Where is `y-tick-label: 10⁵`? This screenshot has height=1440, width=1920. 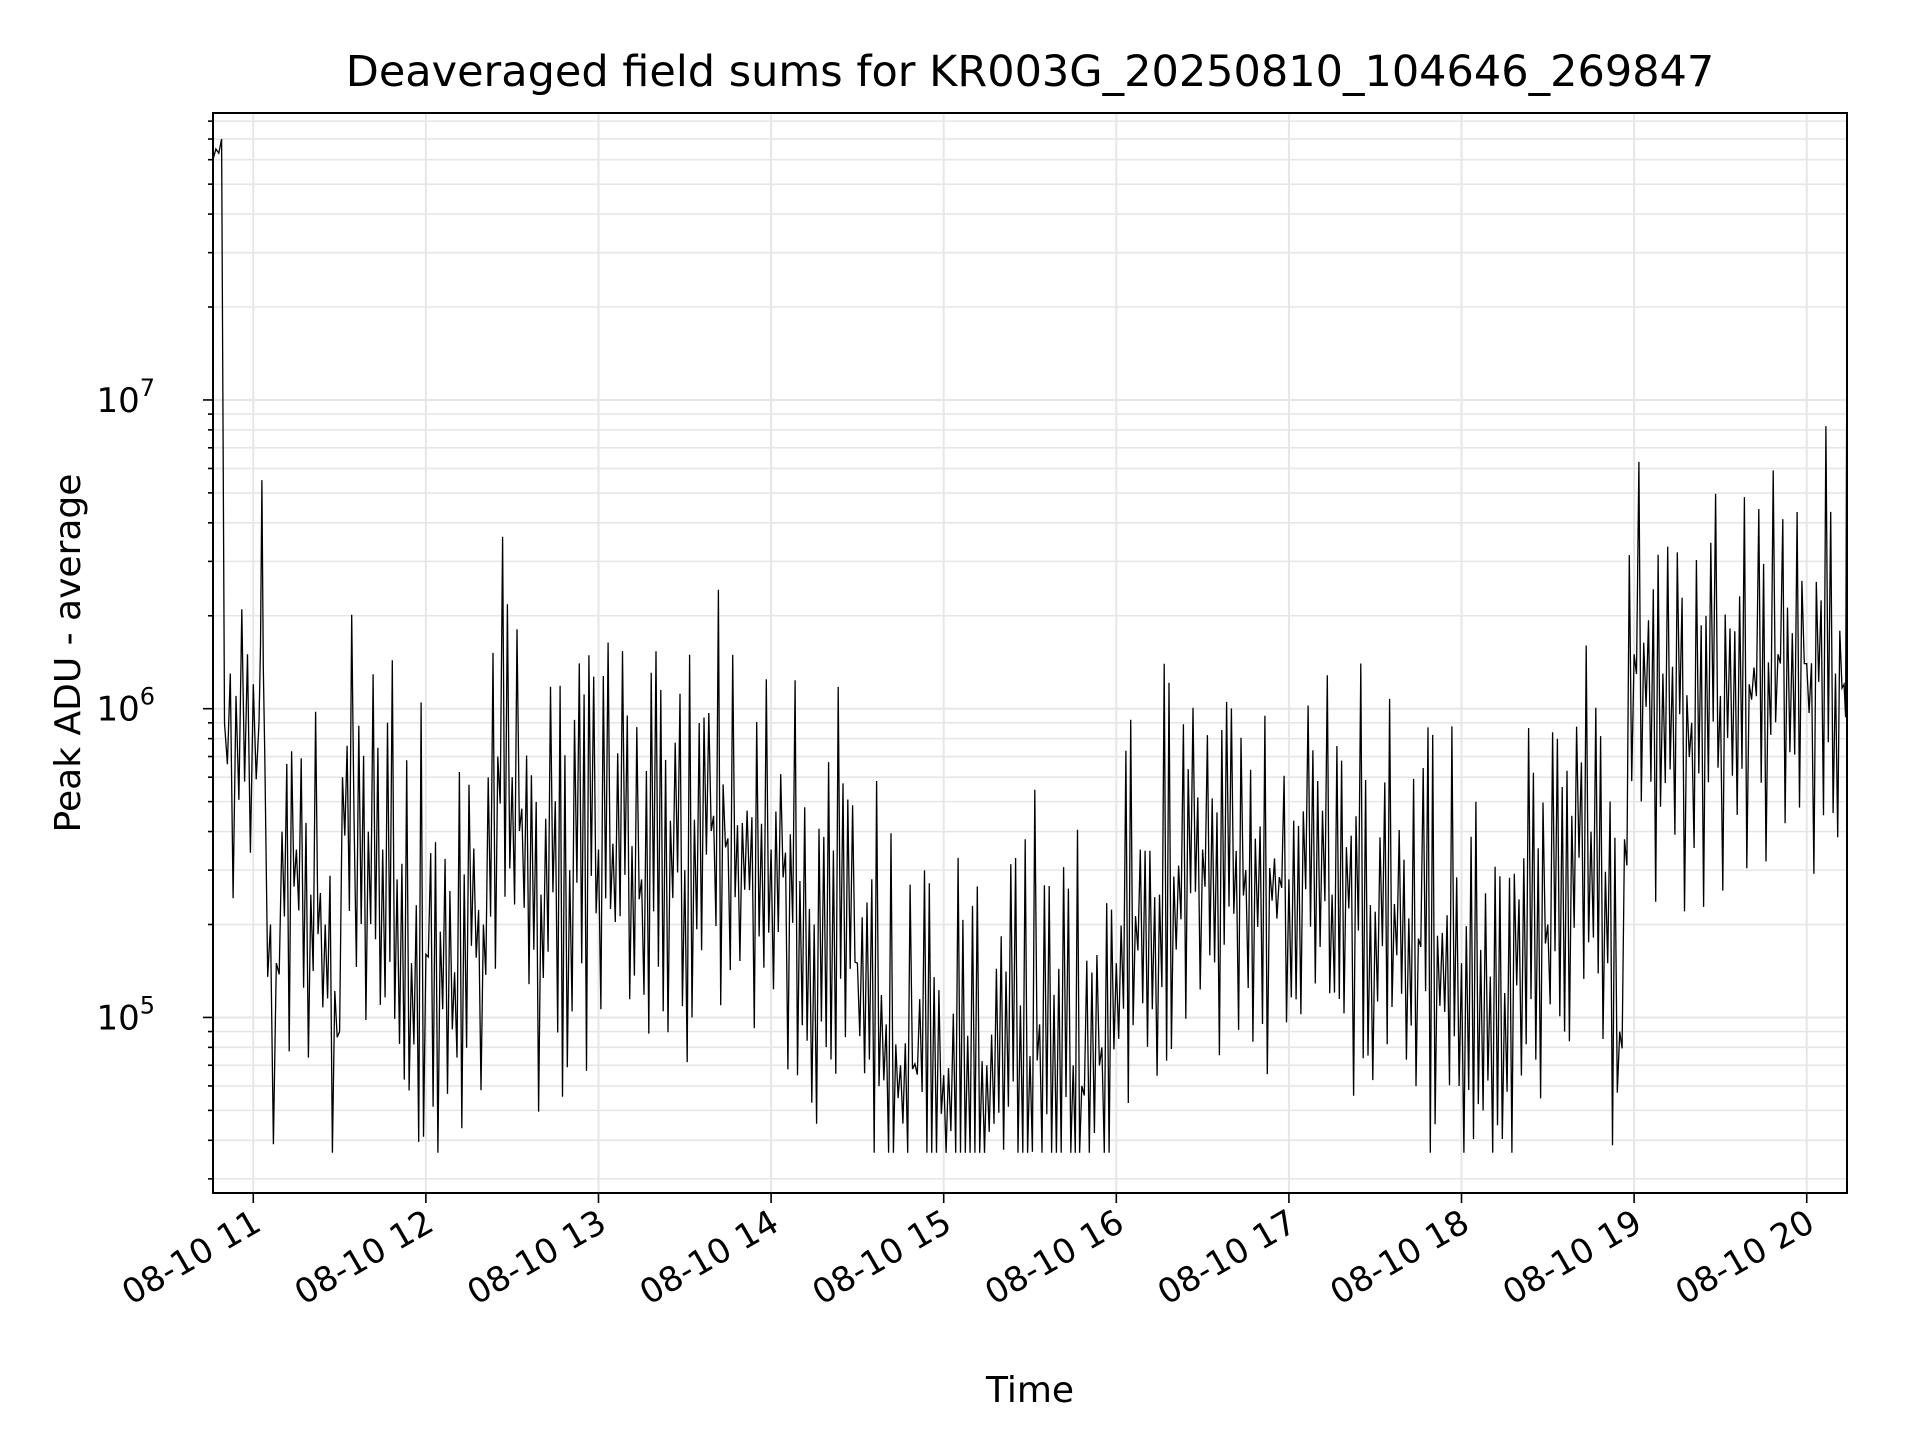 y-tick-label: 10⁵ is located at coordinates (125, 1014).